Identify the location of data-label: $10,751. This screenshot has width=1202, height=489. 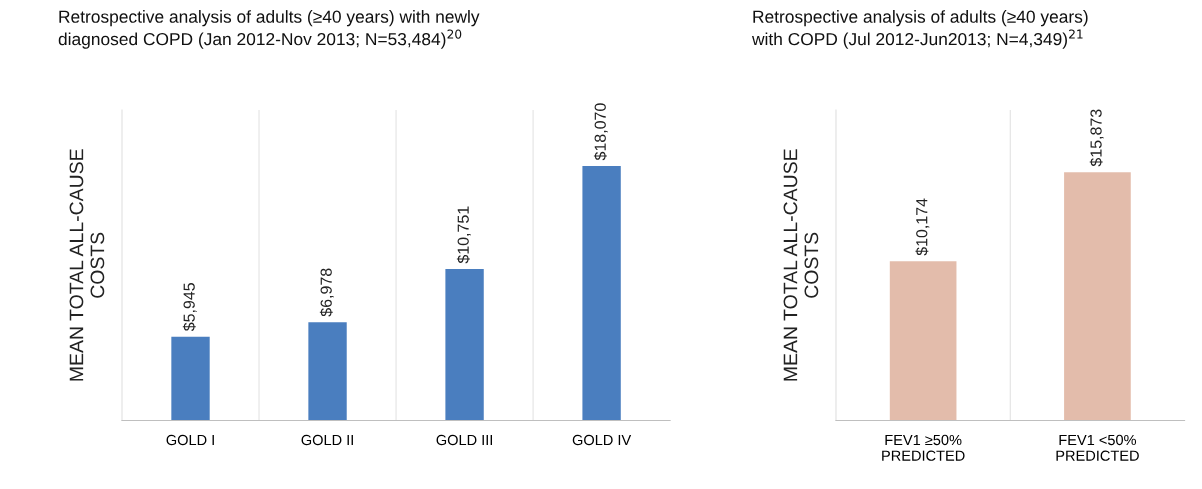
(463, 235).